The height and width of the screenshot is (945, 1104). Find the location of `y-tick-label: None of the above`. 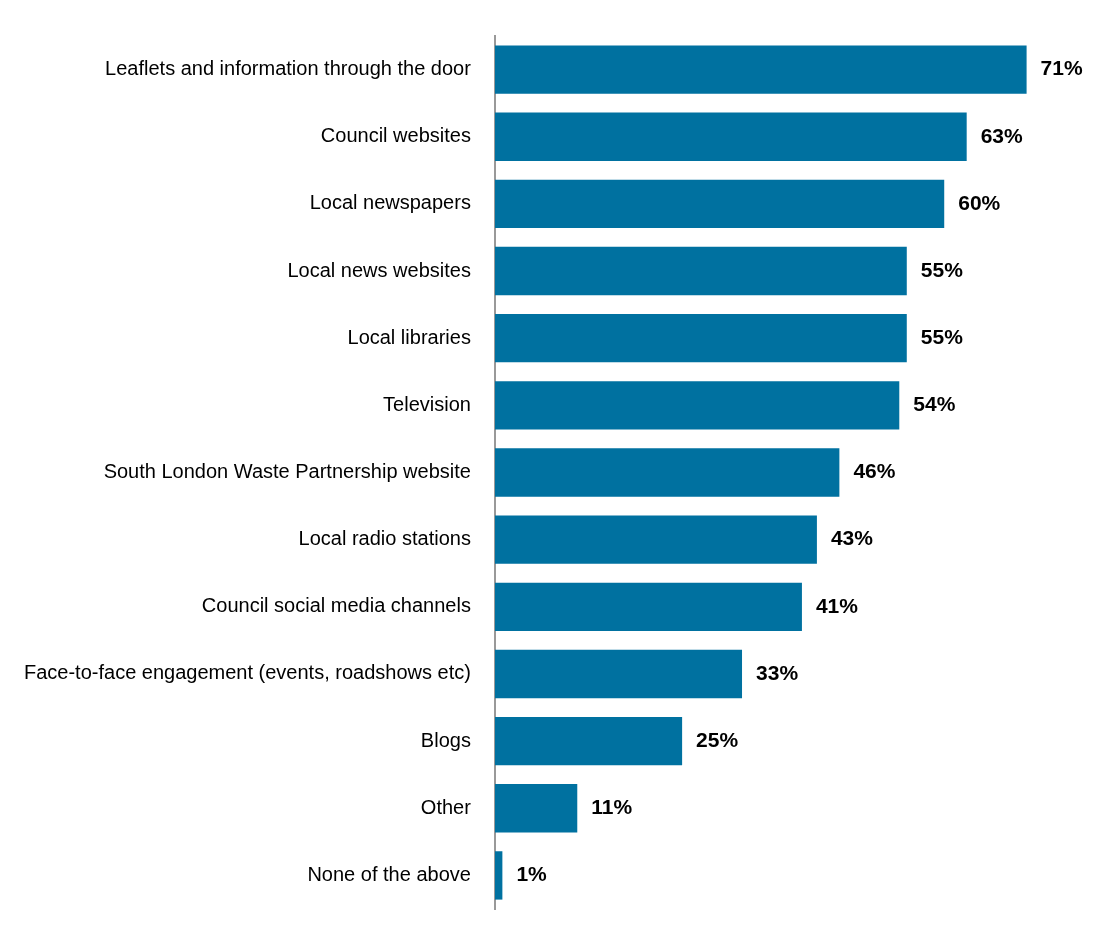

y-tick-label: None of the above is located at coordinates (389, 873).